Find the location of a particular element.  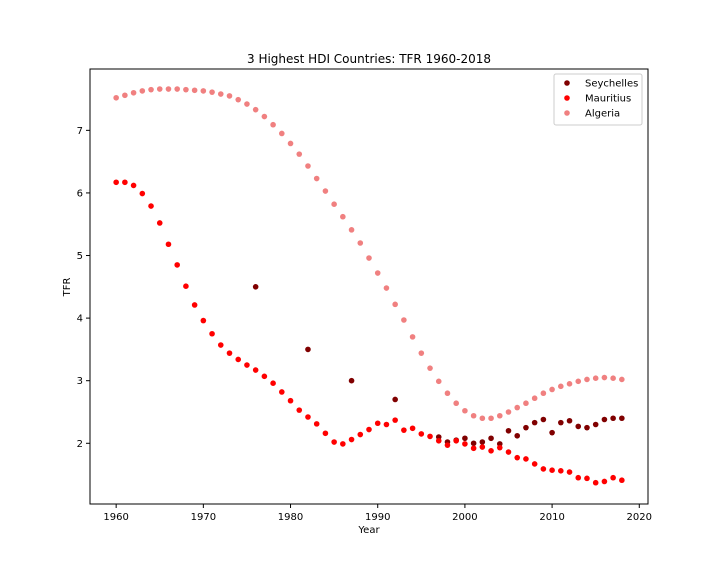

x-tick-label: 1990 is located at coordinates (377, 517).